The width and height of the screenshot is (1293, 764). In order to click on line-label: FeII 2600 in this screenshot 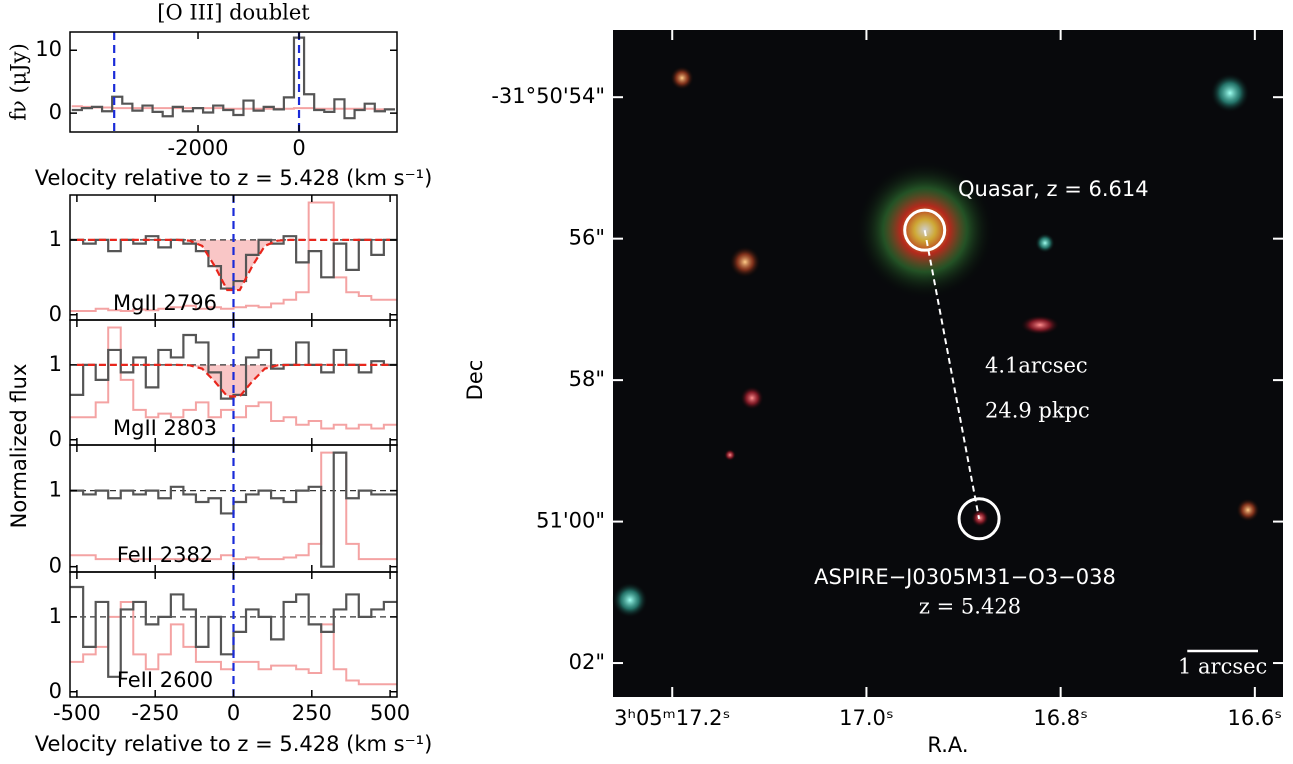, I will do `click(165, 680)`.